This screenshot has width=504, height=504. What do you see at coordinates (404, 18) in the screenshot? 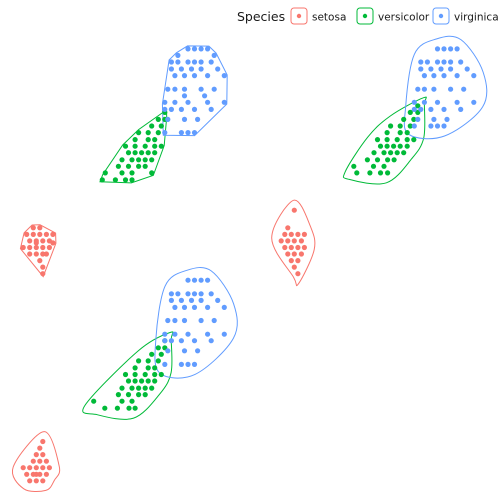
I see `legend-label: versicolor` at bounding box center [404, 18].